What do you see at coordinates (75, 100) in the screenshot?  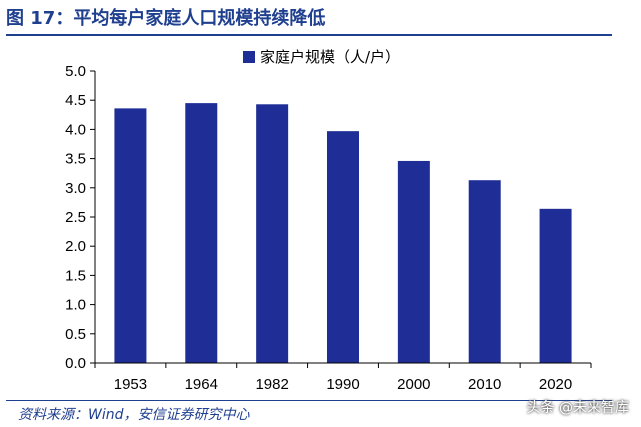 I see `y-tick-label: 4.5` at bounding box center [75, 100].